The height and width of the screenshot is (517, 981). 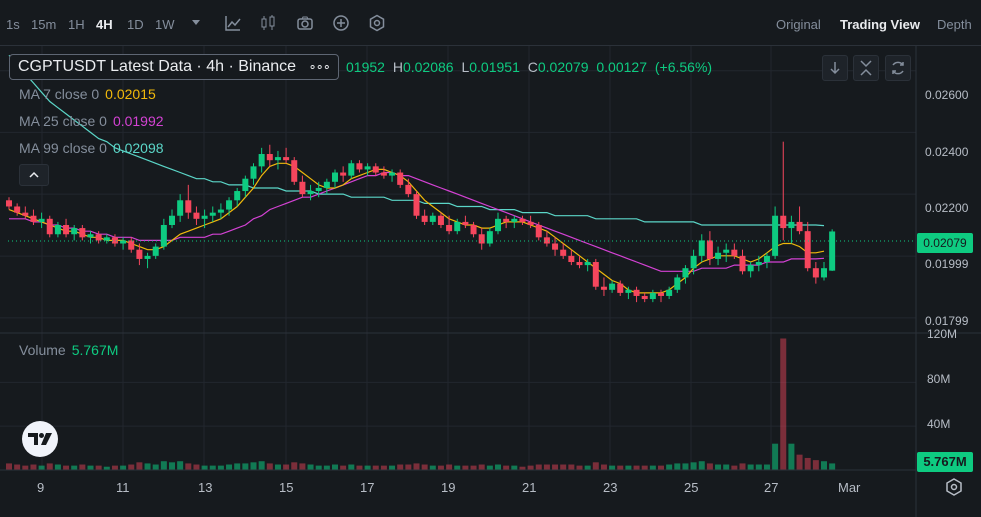 I want to click on timeframe-1h: 1H, so click(x=76, y=24).